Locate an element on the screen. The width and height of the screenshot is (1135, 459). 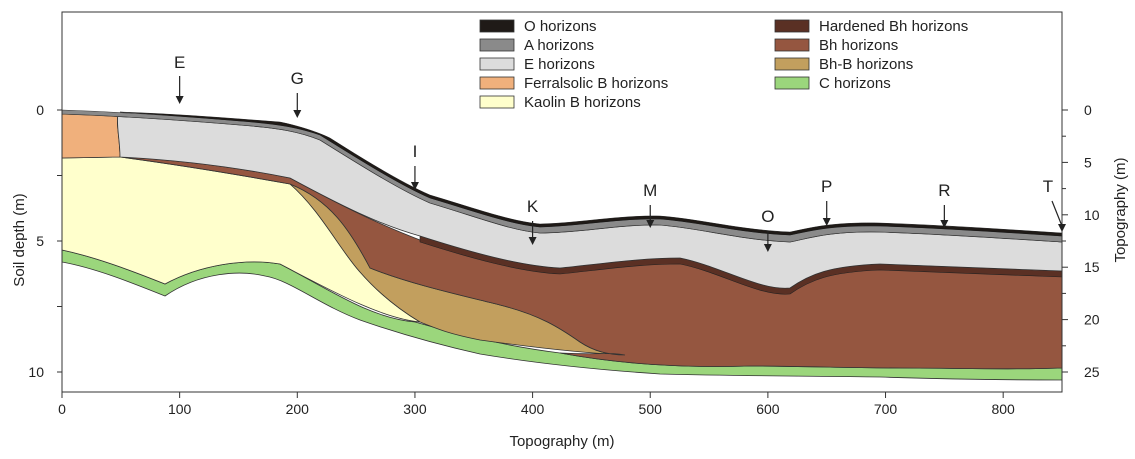
y-right-tick-label: 20 is located at coordinates (1092, 320).